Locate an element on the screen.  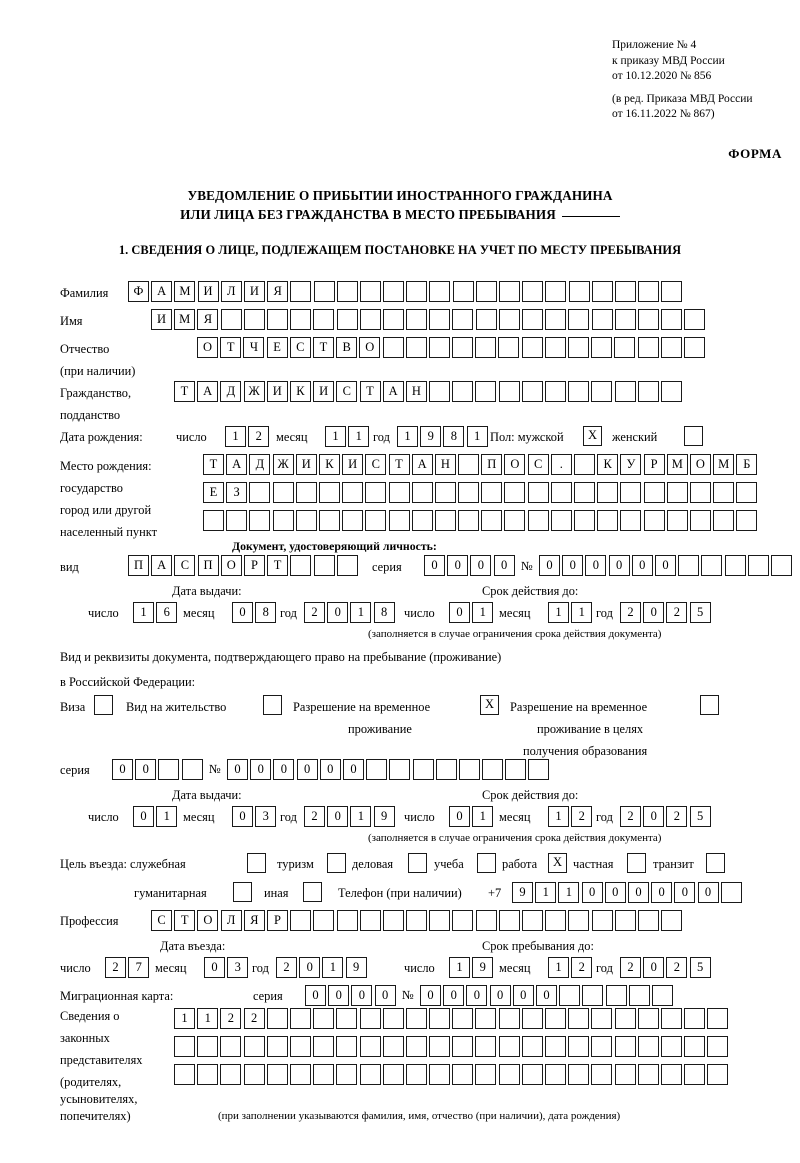
char-cell: 3 is located at coordinates (238, 967).